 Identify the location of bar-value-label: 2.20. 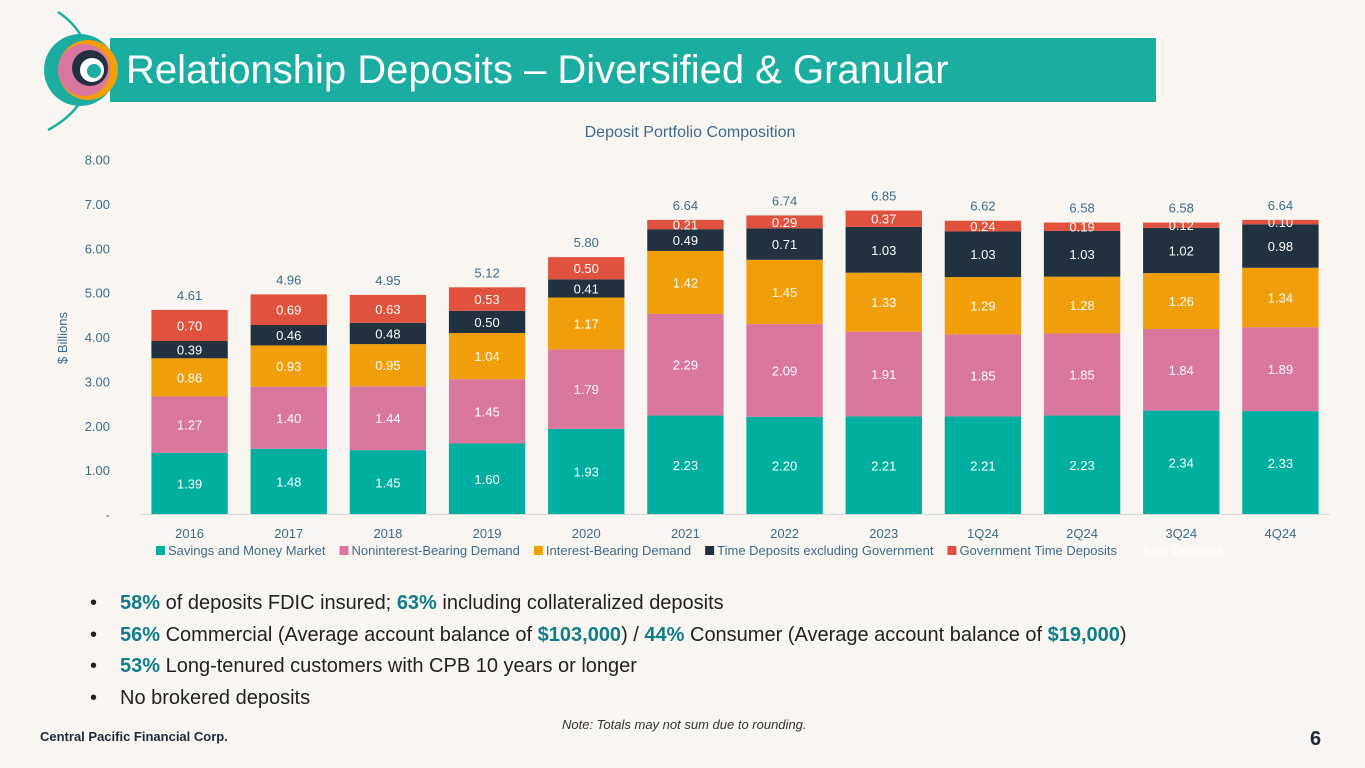
(784, 466).